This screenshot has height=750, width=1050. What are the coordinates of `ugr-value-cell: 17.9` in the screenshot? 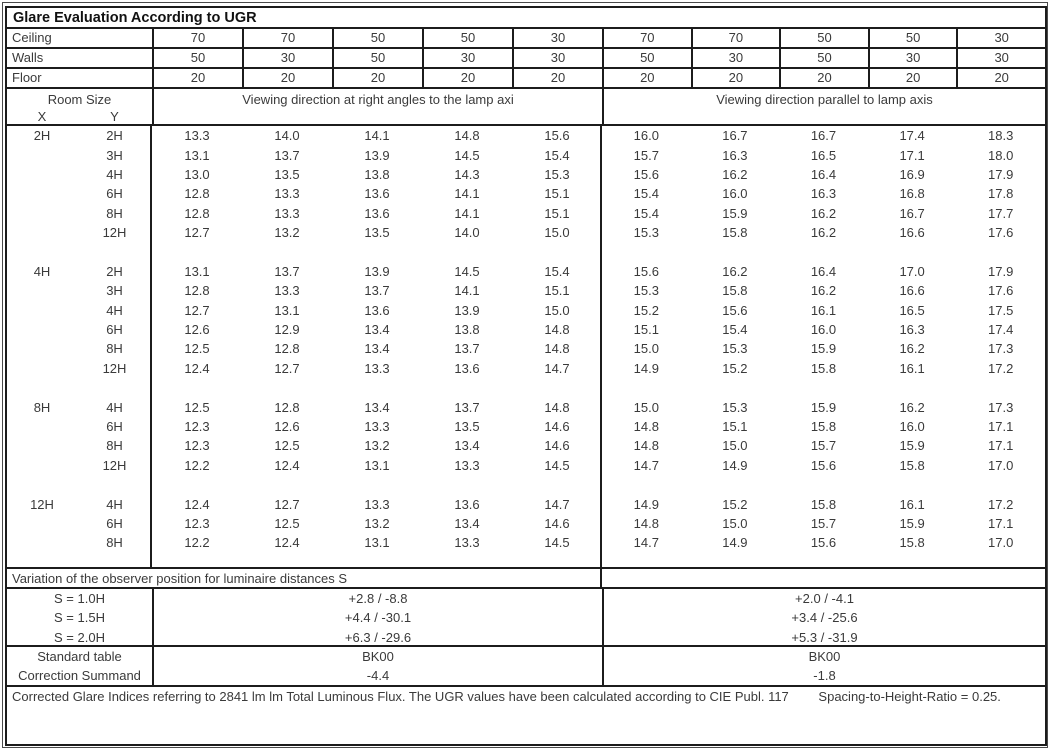 It's located at (1001, 174).